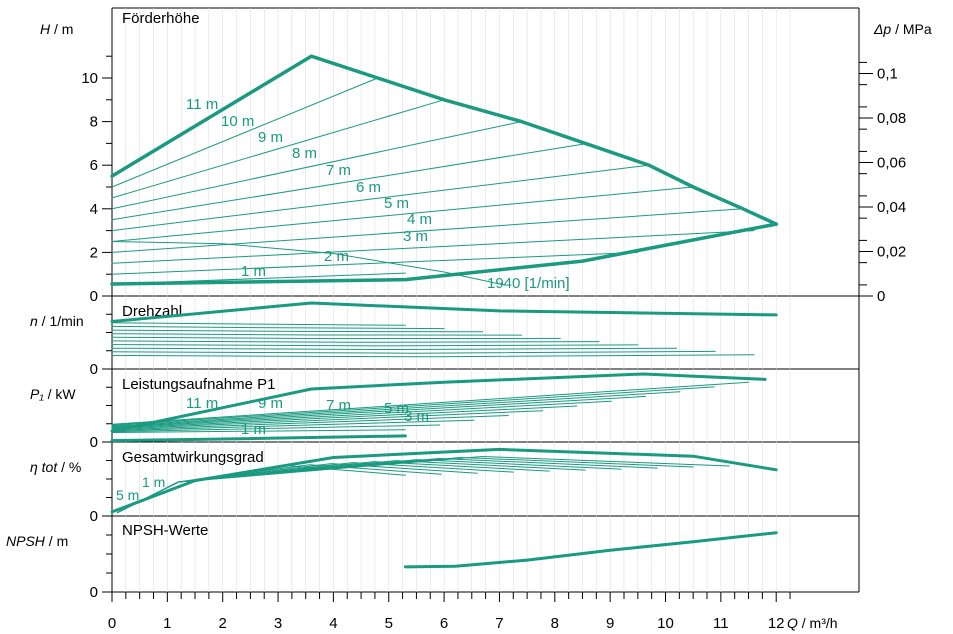  Describe the element at coordinates (223, 623) in the screenshot. I see `x-tick-label: 2` at that location.